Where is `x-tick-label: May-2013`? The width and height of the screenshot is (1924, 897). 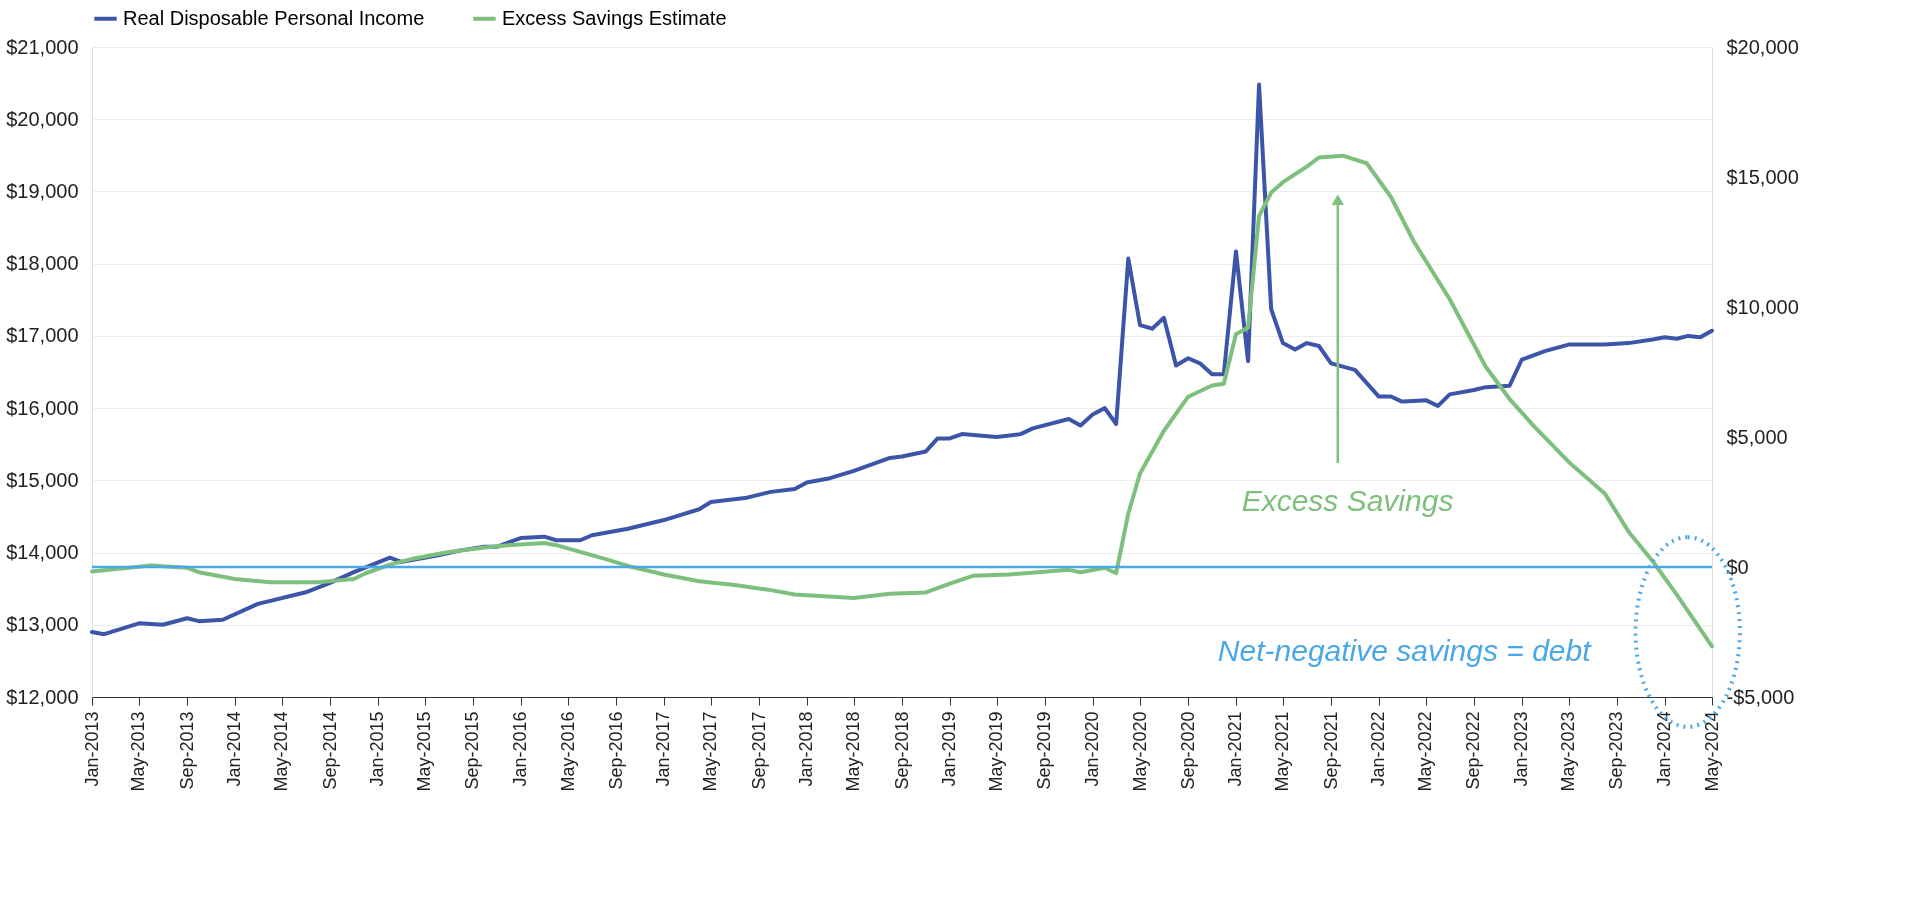
x-tick-label: May-2013 is located at coordinates (138, 751).